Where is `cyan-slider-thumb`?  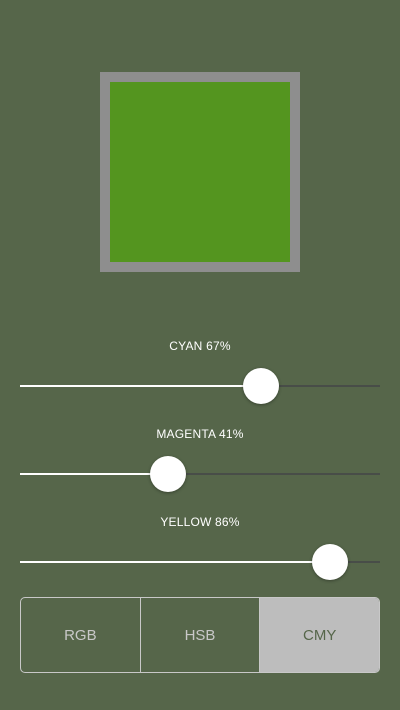
cyan-slider-thumb is located at coordinates (261, 386).